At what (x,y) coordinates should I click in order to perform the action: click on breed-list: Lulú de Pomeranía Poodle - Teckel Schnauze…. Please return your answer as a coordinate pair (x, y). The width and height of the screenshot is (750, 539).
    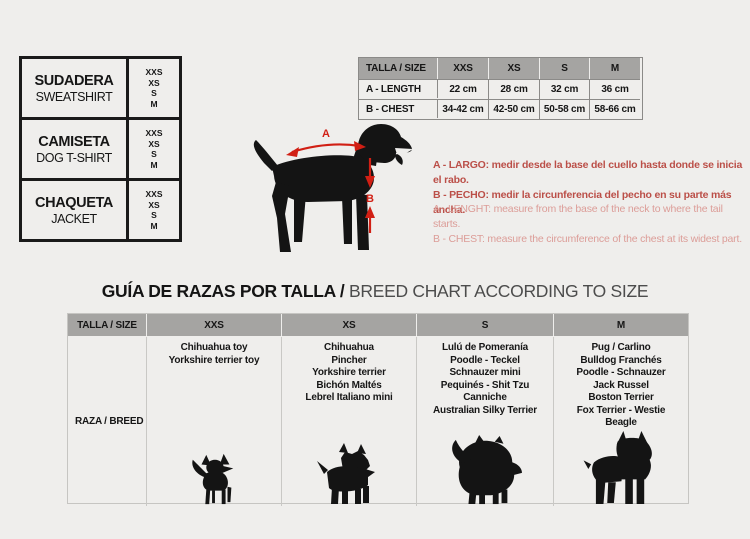
    Looking at the image, I should click on (485, 379).